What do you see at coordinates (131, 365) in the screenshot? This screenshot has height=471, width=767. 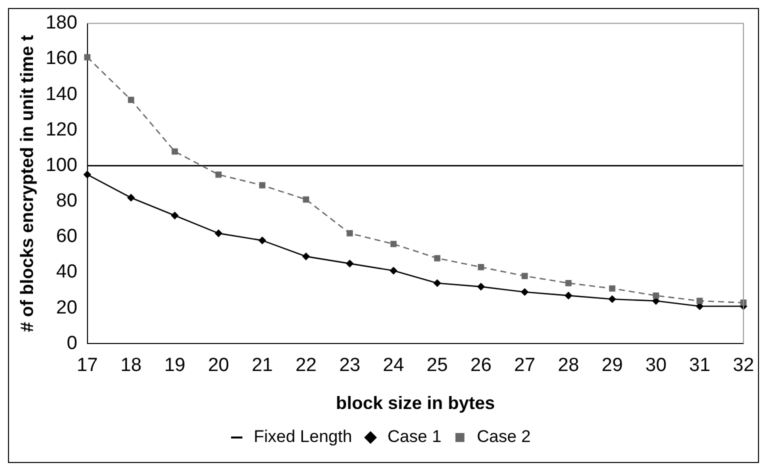 I see `x-tick-label: 18` at bounding box center [131, 365].